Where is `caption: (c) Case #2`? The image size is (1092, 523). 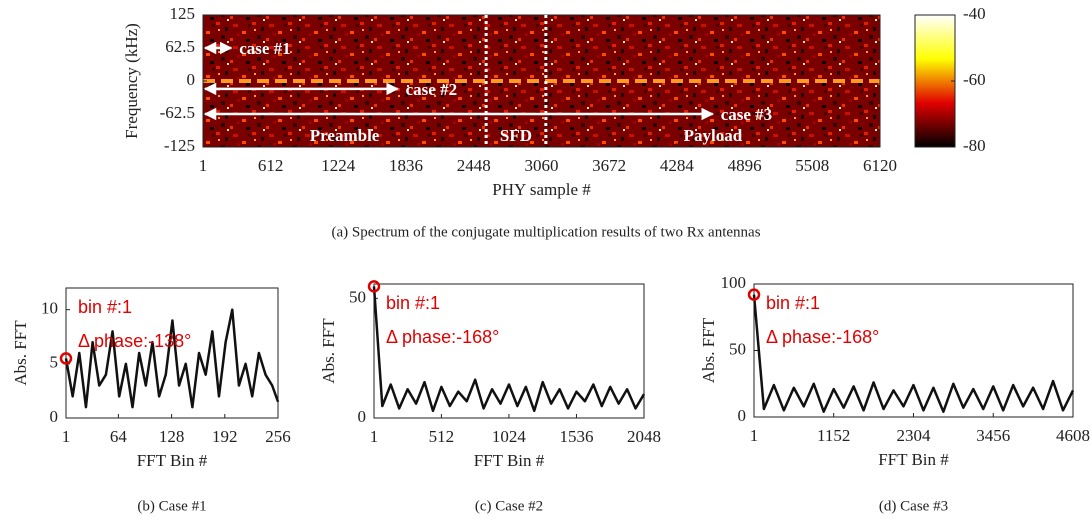
caption: (c) Case #2 is located at coordinates (509, 506).